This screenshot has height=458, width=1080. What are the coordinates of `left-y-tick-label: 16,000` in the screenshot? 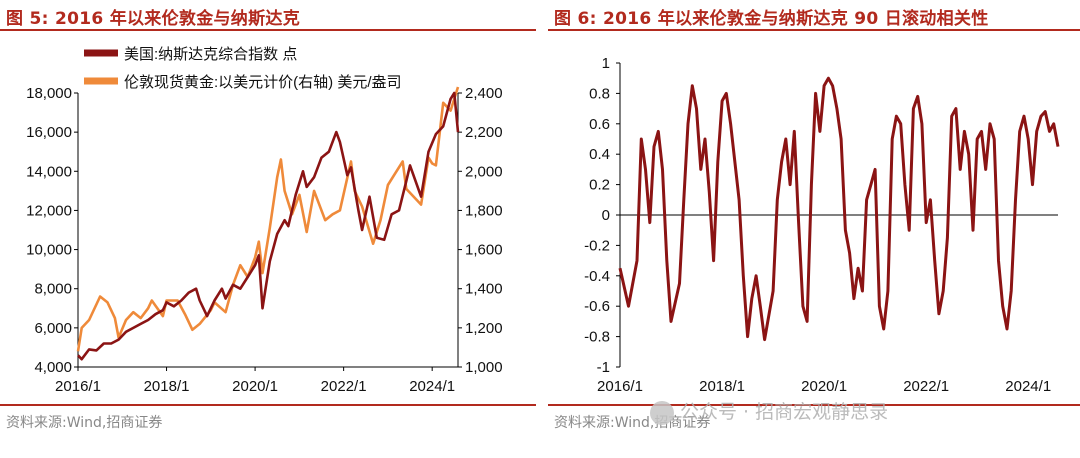 It's located at (49, 132).